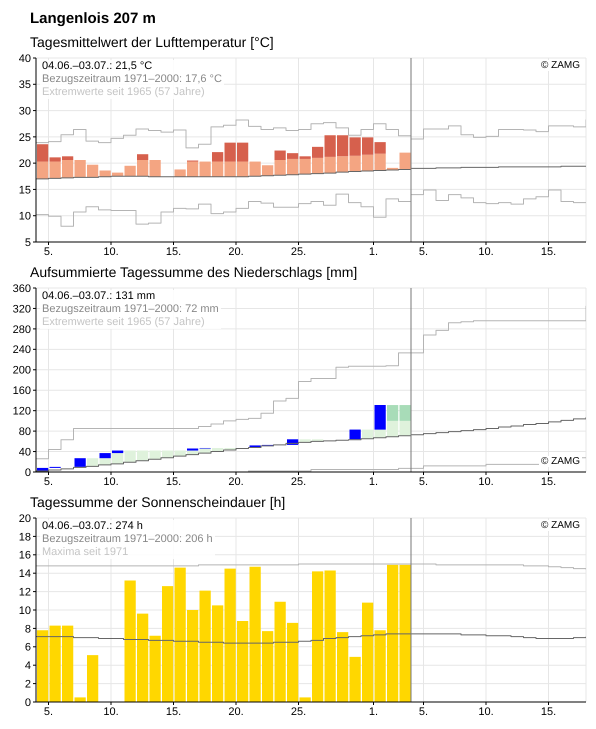  What do you see at coordinates (24, 574) in the screenshot?
I see `y-tick-label: 14` at bounding box center [24, 574].